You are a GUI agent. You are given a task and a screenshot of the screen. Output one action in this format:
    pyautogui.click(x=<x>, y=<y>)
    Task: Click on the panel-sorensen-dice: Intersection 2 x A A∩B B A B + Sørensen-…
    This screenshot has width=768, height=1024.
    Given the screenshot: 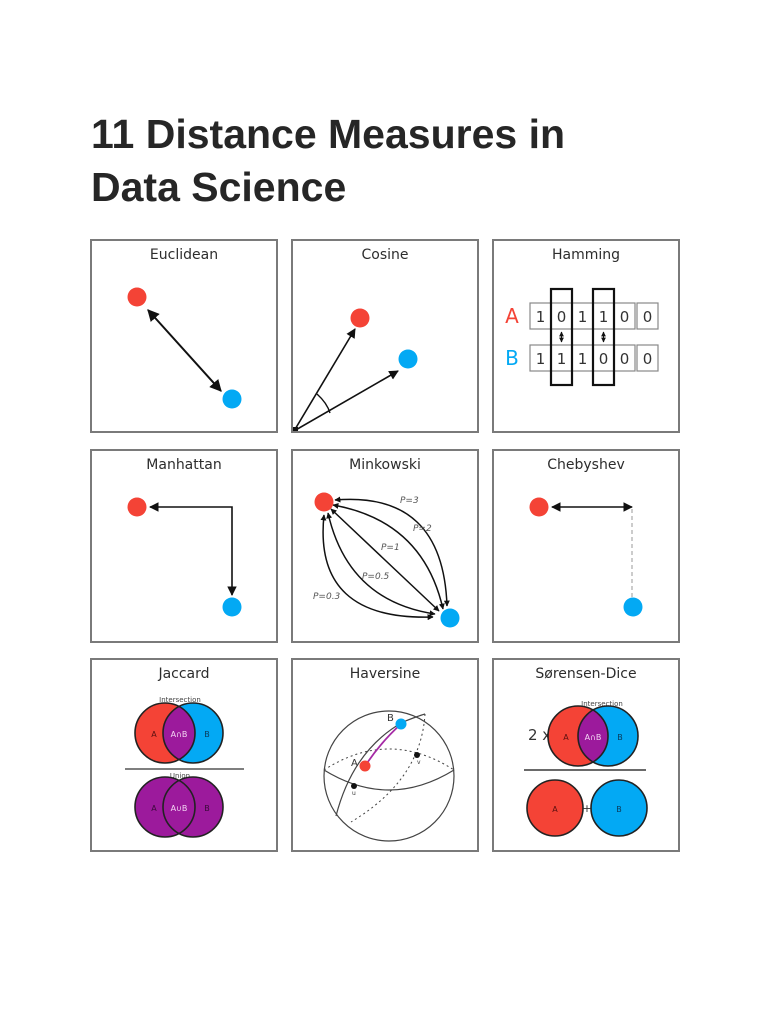 What is the action you would take?
    pyautogui.click(x=586, y=755)
    